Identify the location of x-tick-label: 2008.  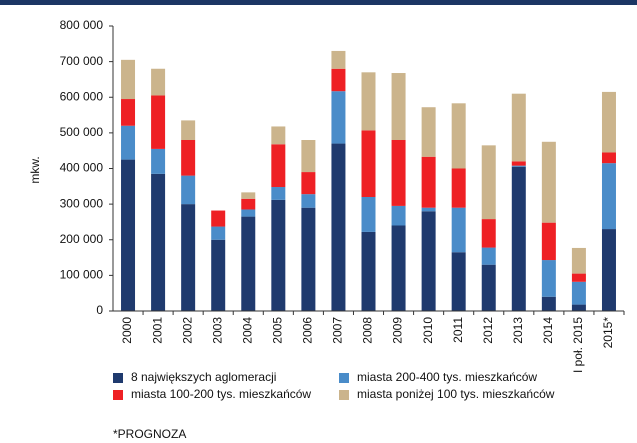
(368, 330).